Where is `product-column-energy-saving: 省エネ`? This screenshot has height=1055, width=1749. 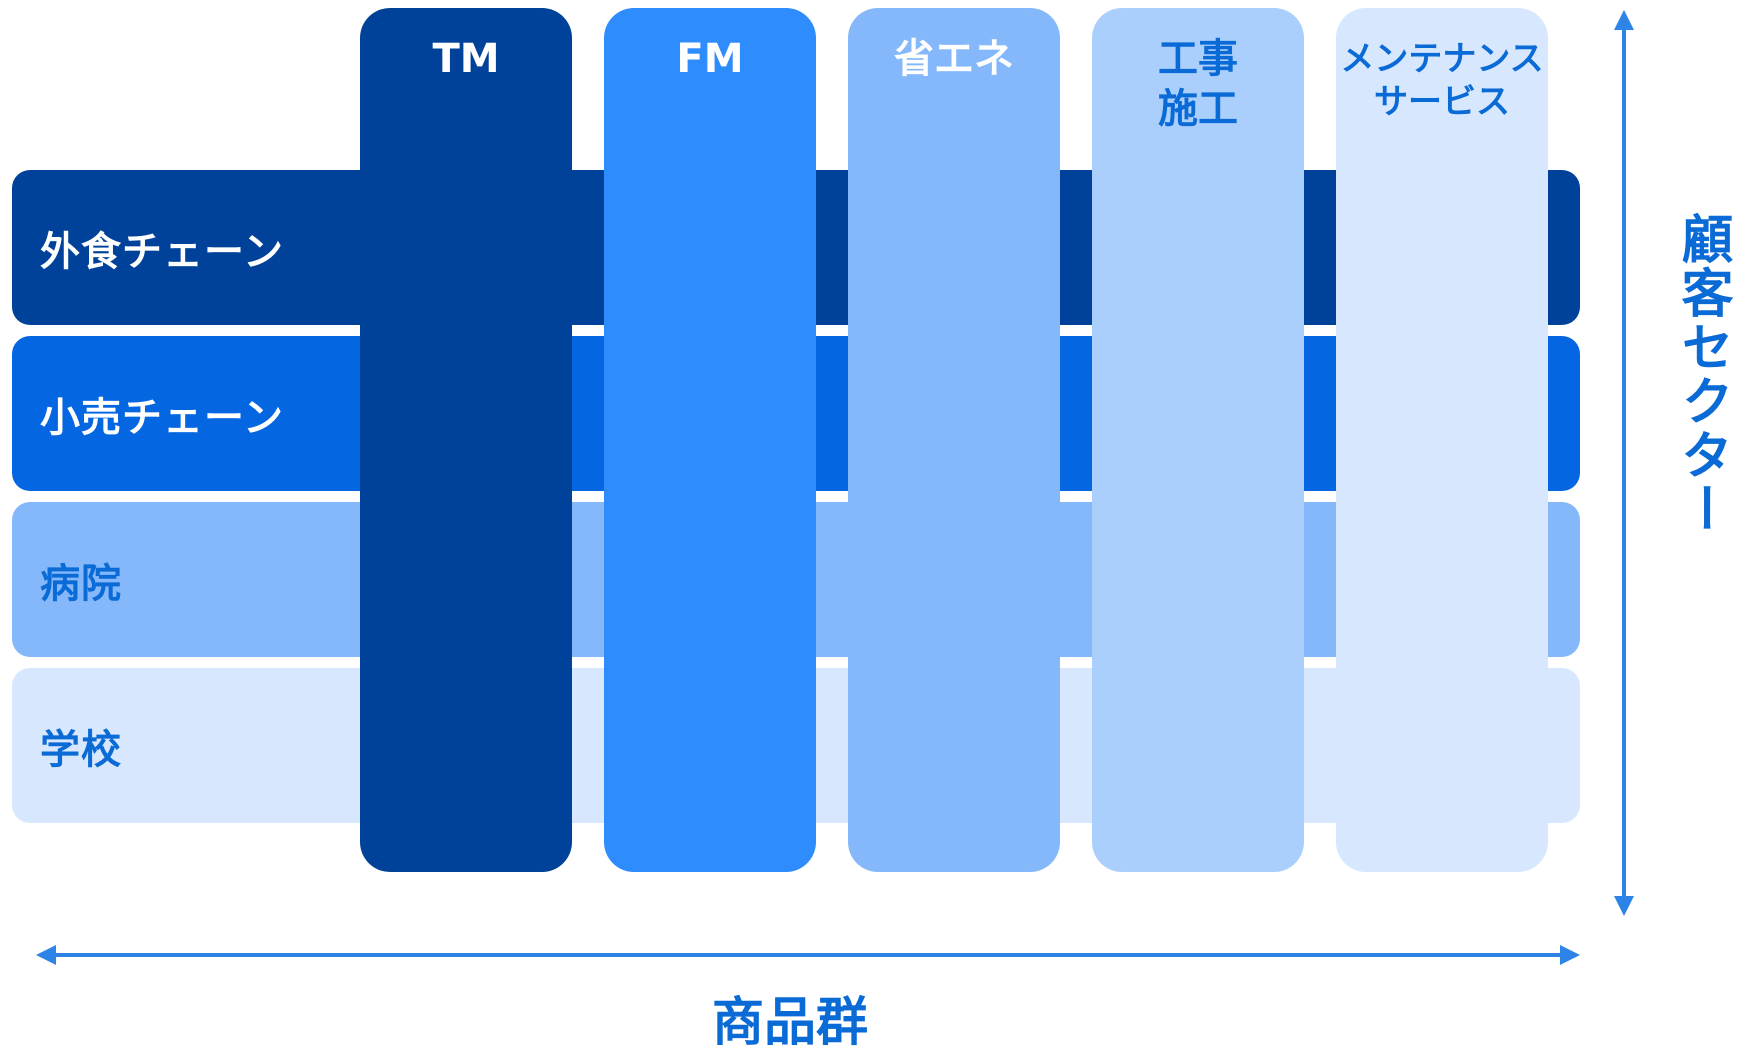 product-column-energy-saving: 省エネ is located at coordinates (954, 440).